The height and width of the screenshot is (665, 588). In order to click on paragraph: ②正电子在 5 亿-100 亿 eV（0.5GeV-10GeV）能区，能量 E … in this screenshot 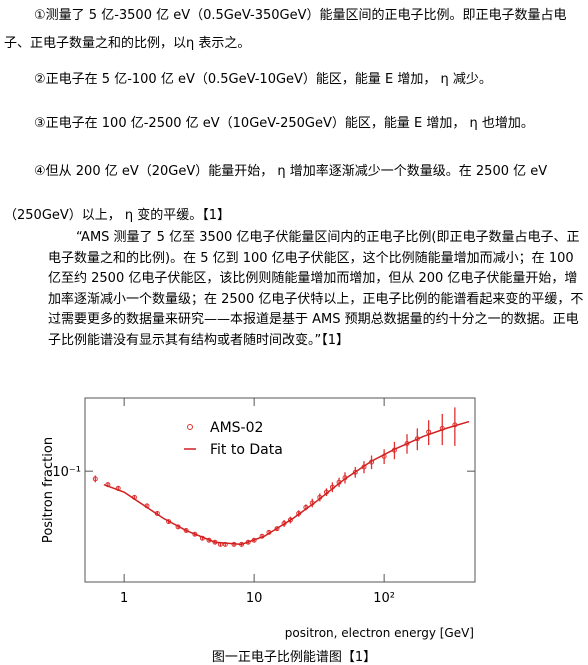, I will do `click(263, 79)`.